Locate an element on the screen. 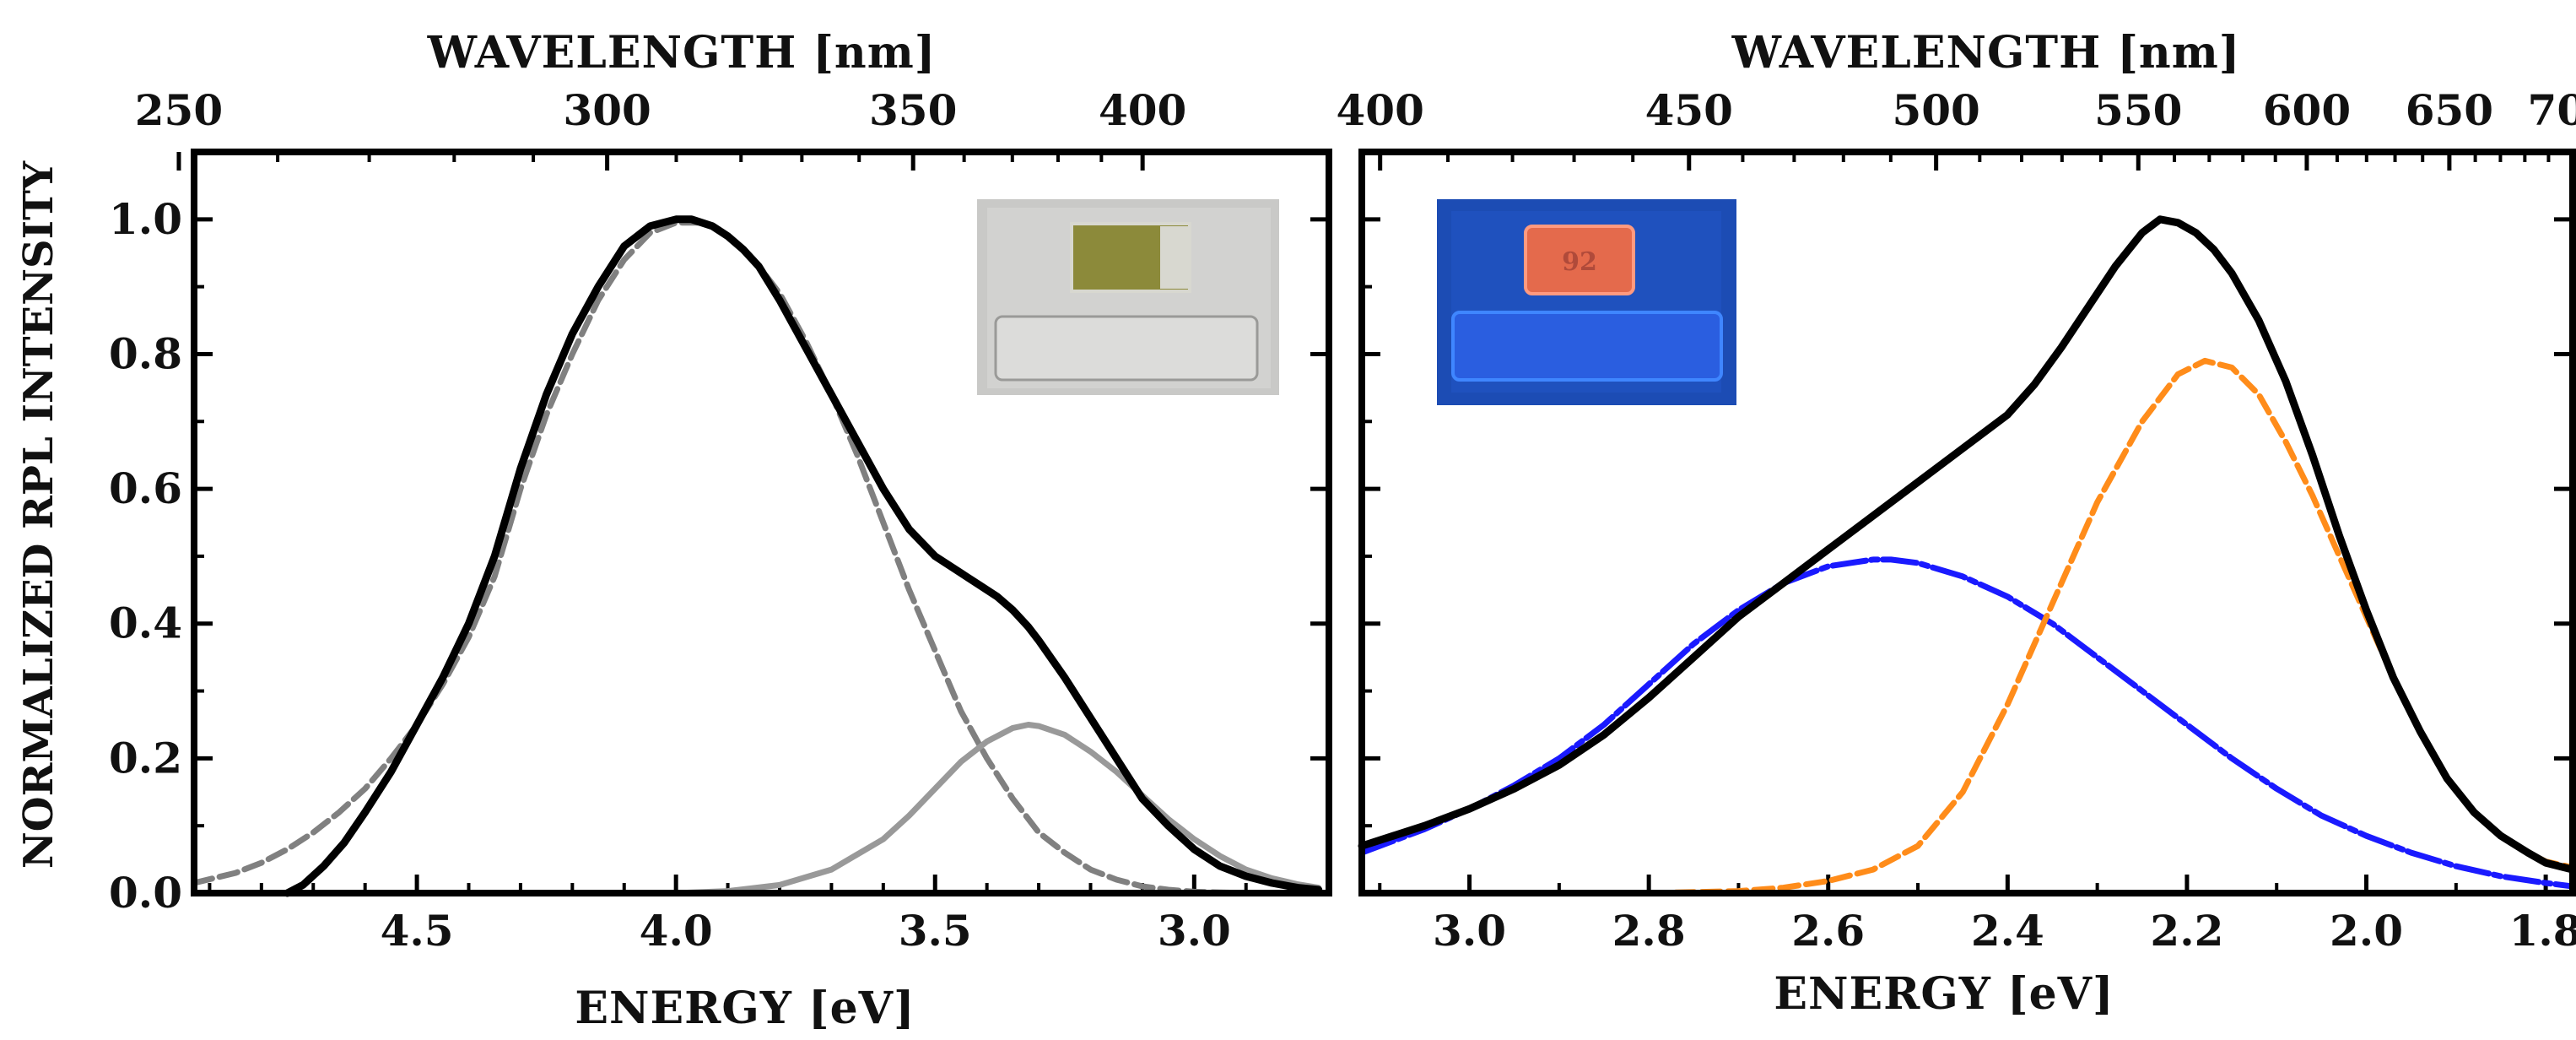 The image size is (2576, 1040). right-top-tick-label: 400 is located at coordinates (1379, 110).